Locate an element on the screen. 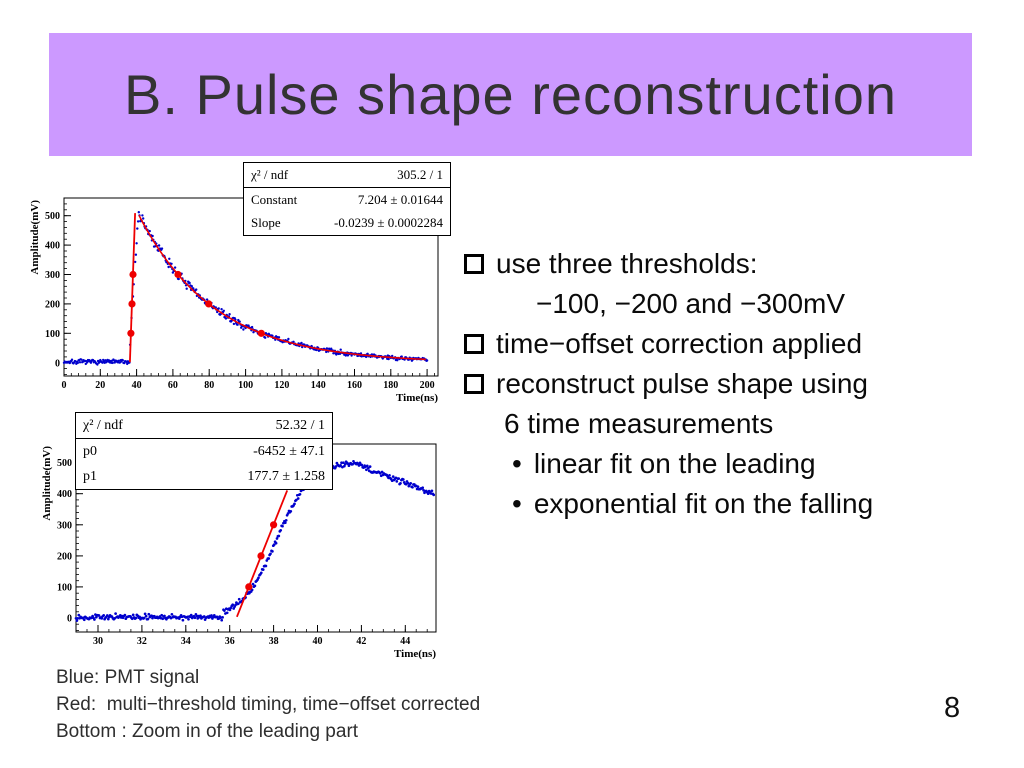 The image size is (1024, 768). stats-row: Slope -0.0239 ± 0.0002284 is located at coordinates (347, 223).